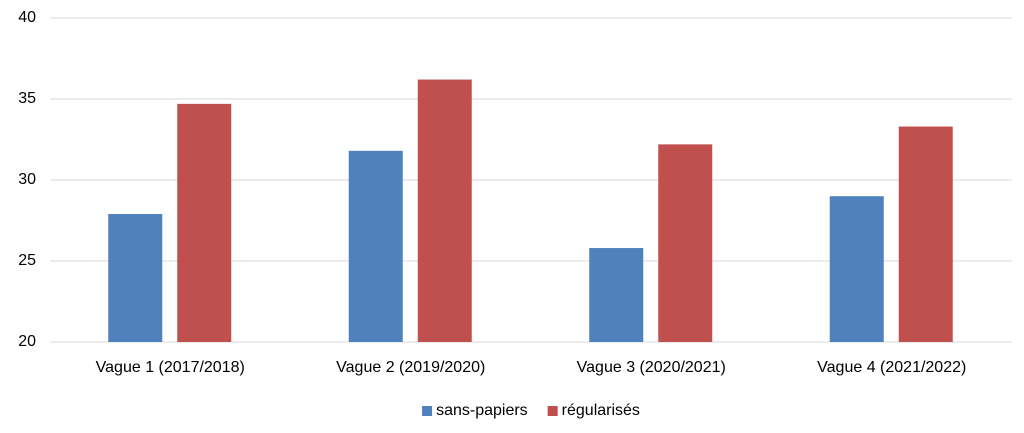 The width and height of the screenshot is (1024, 433). Describe the element at coordinates (27, 17) in the screenshot. I see `y-tick-label: 40` at that location.